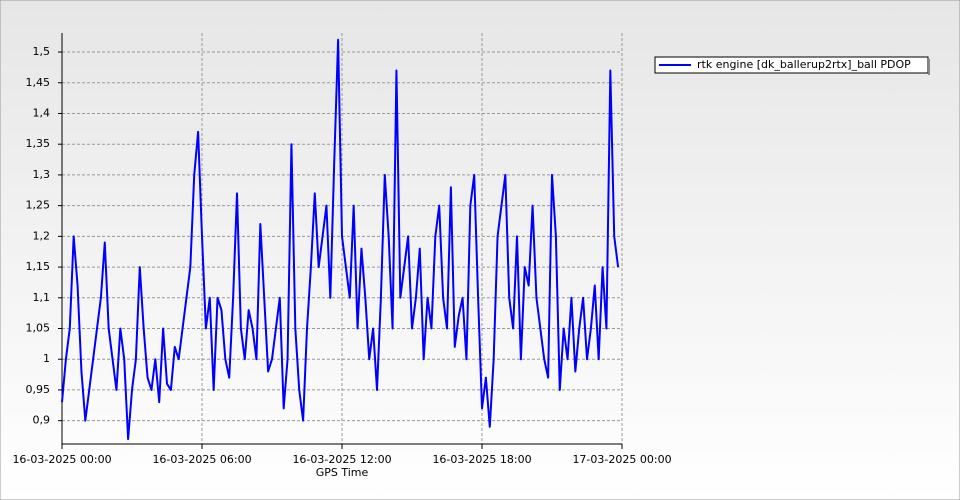 The height and width of the screenshot is (500, 960). Describe the element at coordinates (42, 235) in the screenshot. I see `y-tick-label: 1,2` at that location.